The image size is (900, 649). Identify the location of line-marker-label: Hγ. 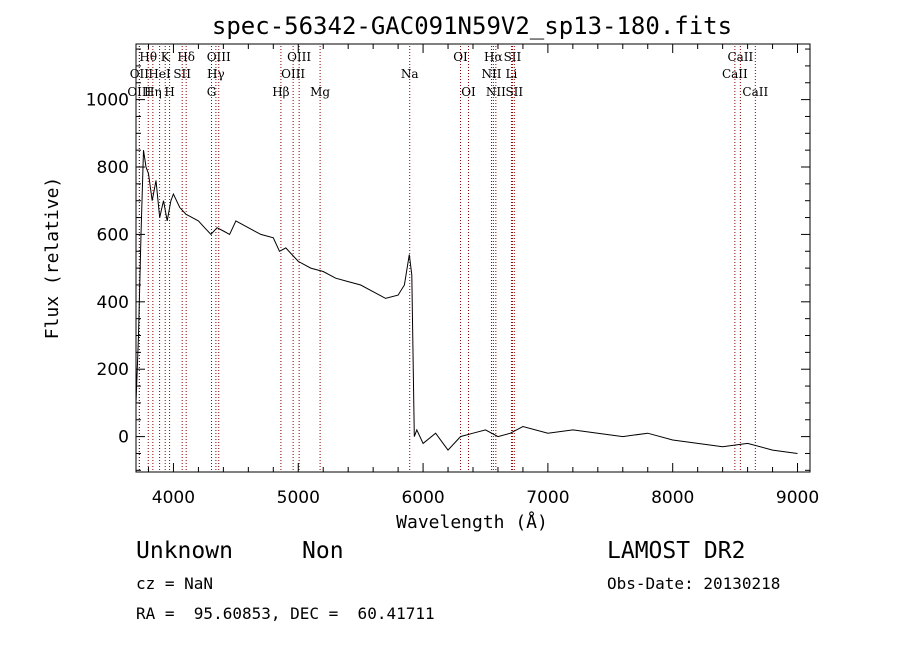
(216, 74).